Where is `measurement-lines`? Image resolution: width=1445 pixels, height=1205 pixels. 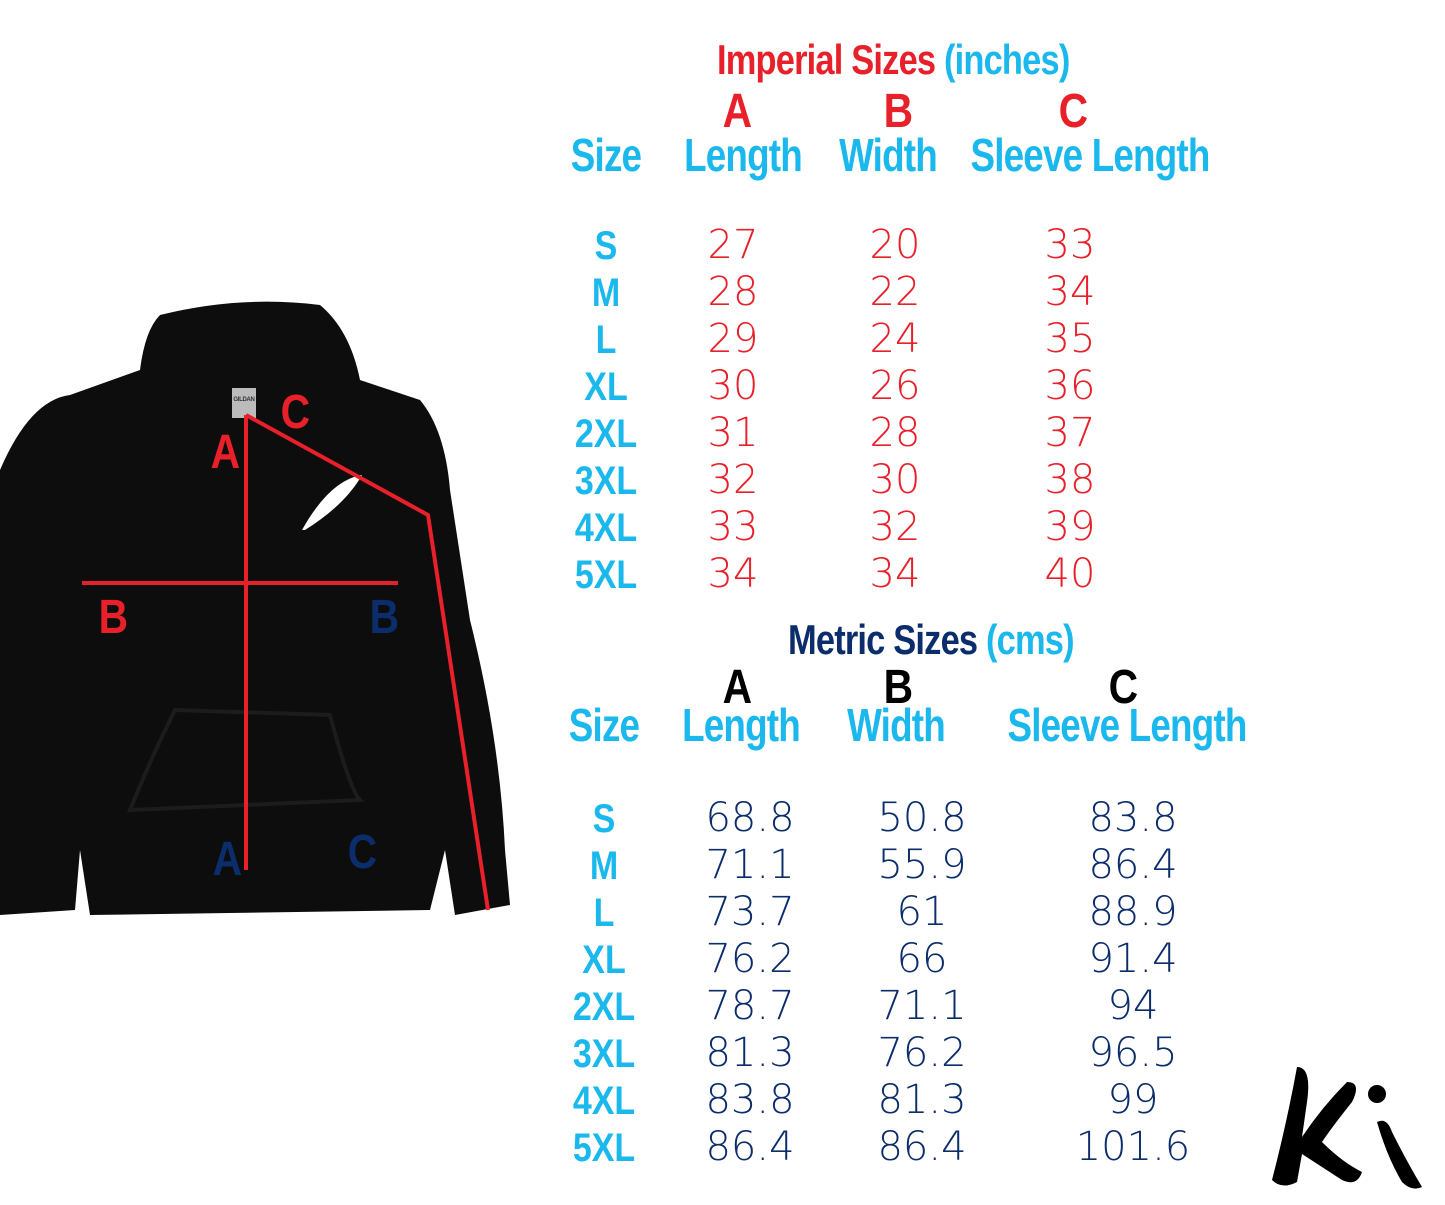
measurement-lines is located at coordinates (286, 662).